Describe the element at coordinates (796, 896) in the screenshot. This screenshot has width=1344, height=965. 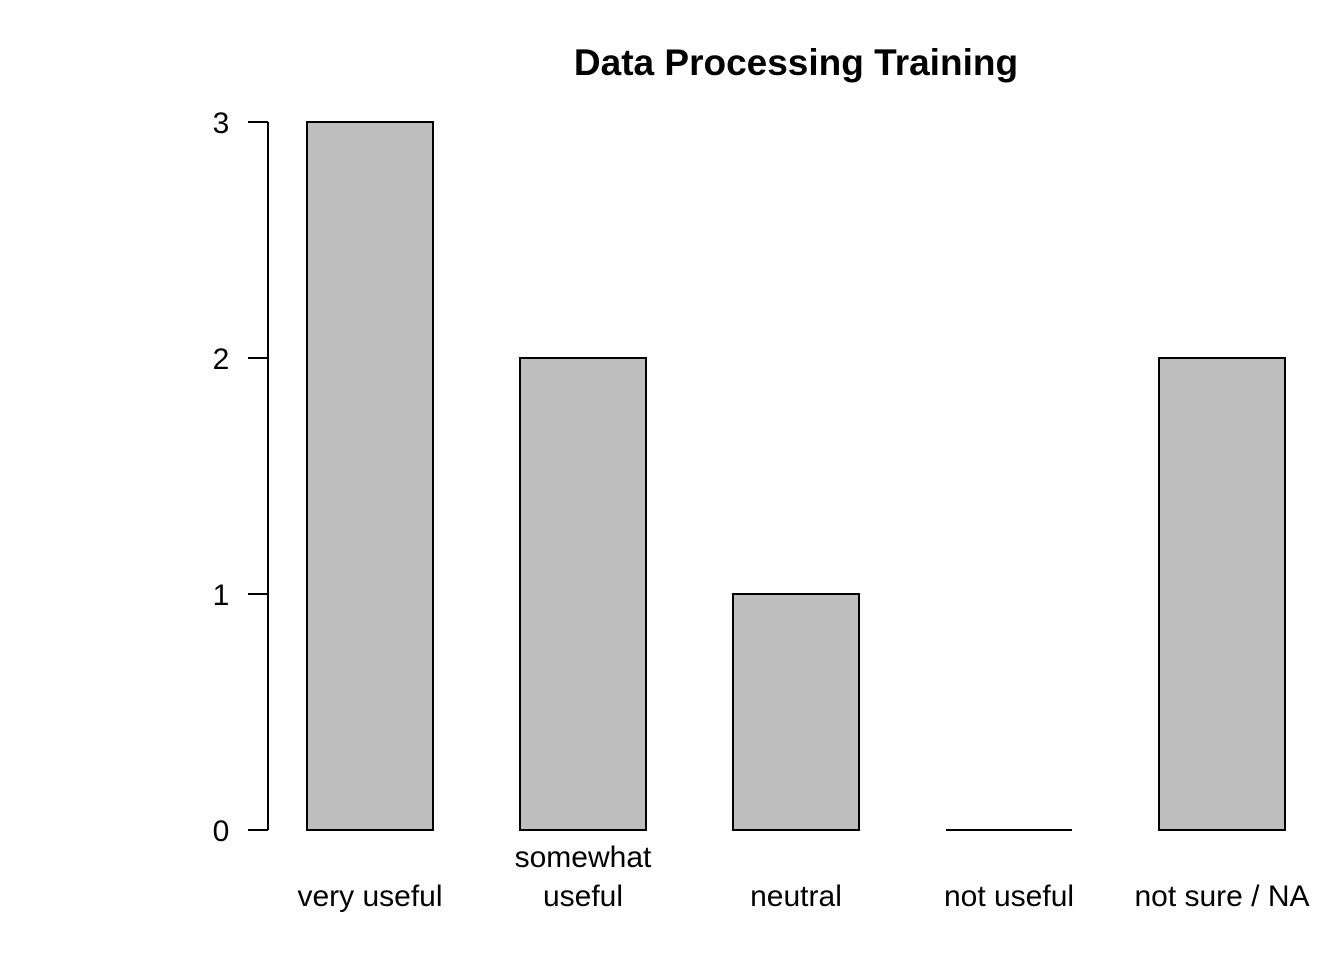
I see `x-tick-label: neutral` at that location.